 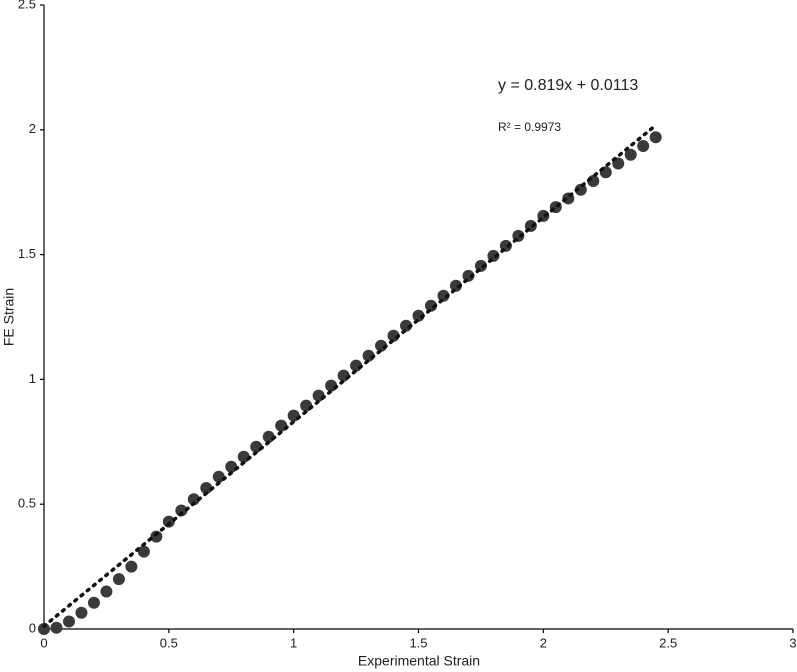 What do you see at coordinates (419, 661) in the screenshot?
I see `x-axis-label: Experimental Strain` at bounding box center [419, 661].